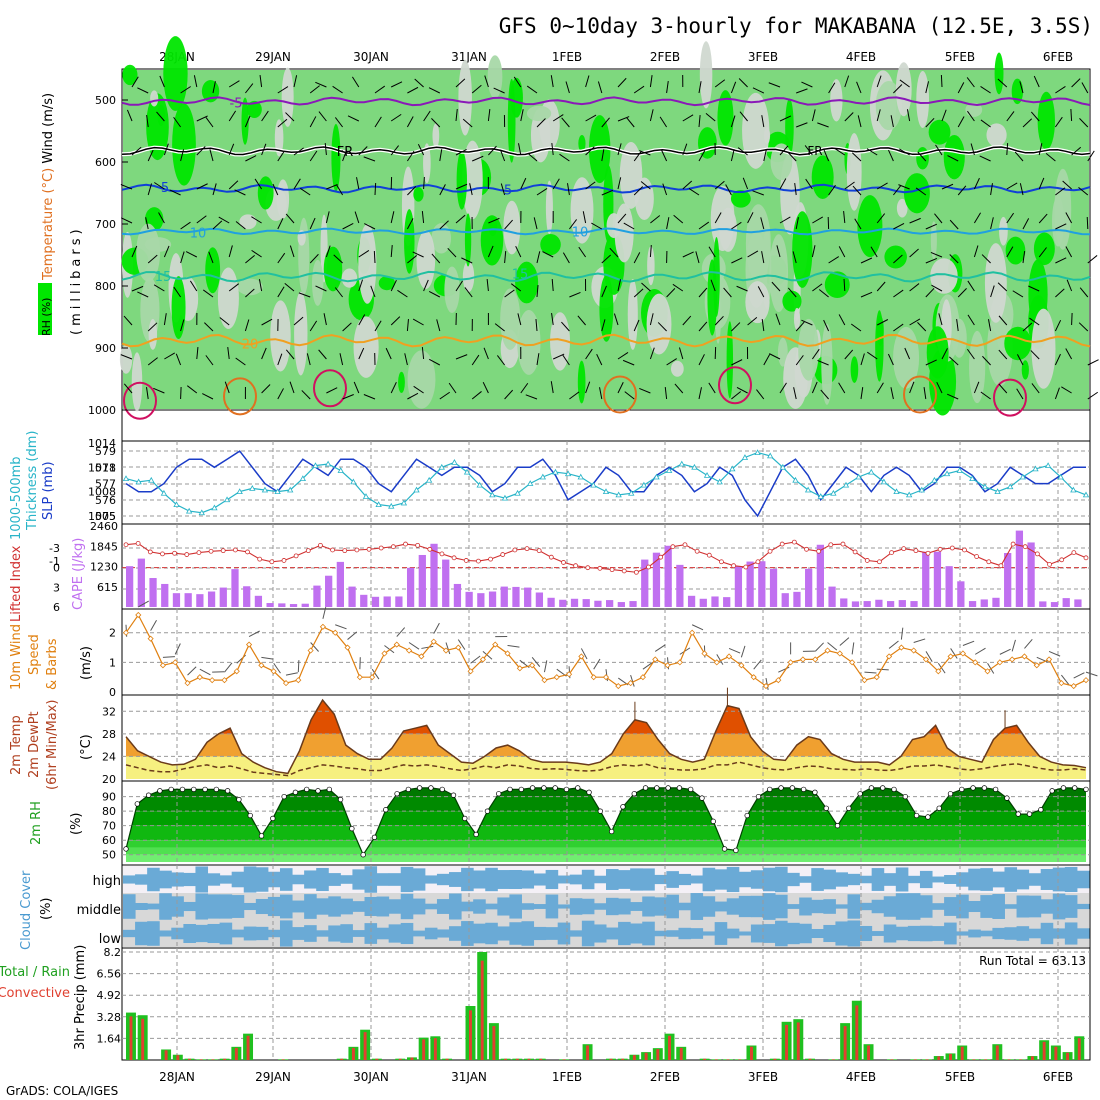 The height and width of the screenshot is (1100, 1100). Describe the element at coordinates (113, 952) in the screenshot. I see `precip-tick: 8.2` at that location.